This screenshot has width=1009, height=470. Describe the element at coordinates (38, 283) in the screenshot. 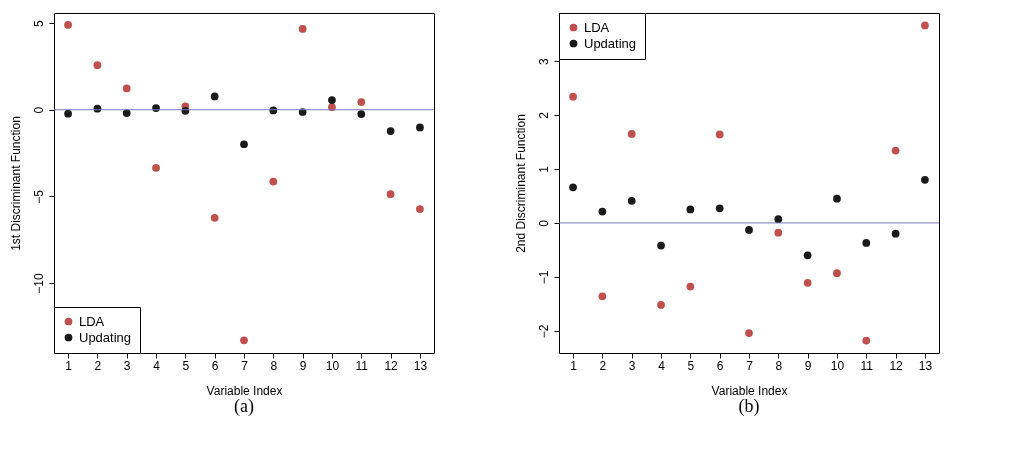

I see `y-tick-label: −10` at that location.